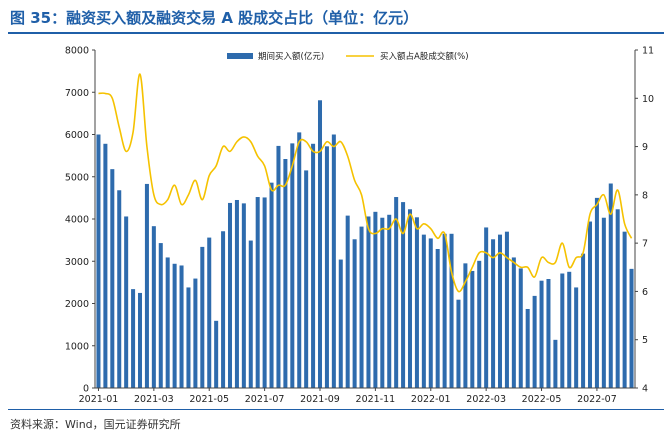 The width and height of the screenshot is (672, 441). Describe the element at coordinates (77, 346) in the screenshot. I see `y-left-tick-label: 1000` at that location.